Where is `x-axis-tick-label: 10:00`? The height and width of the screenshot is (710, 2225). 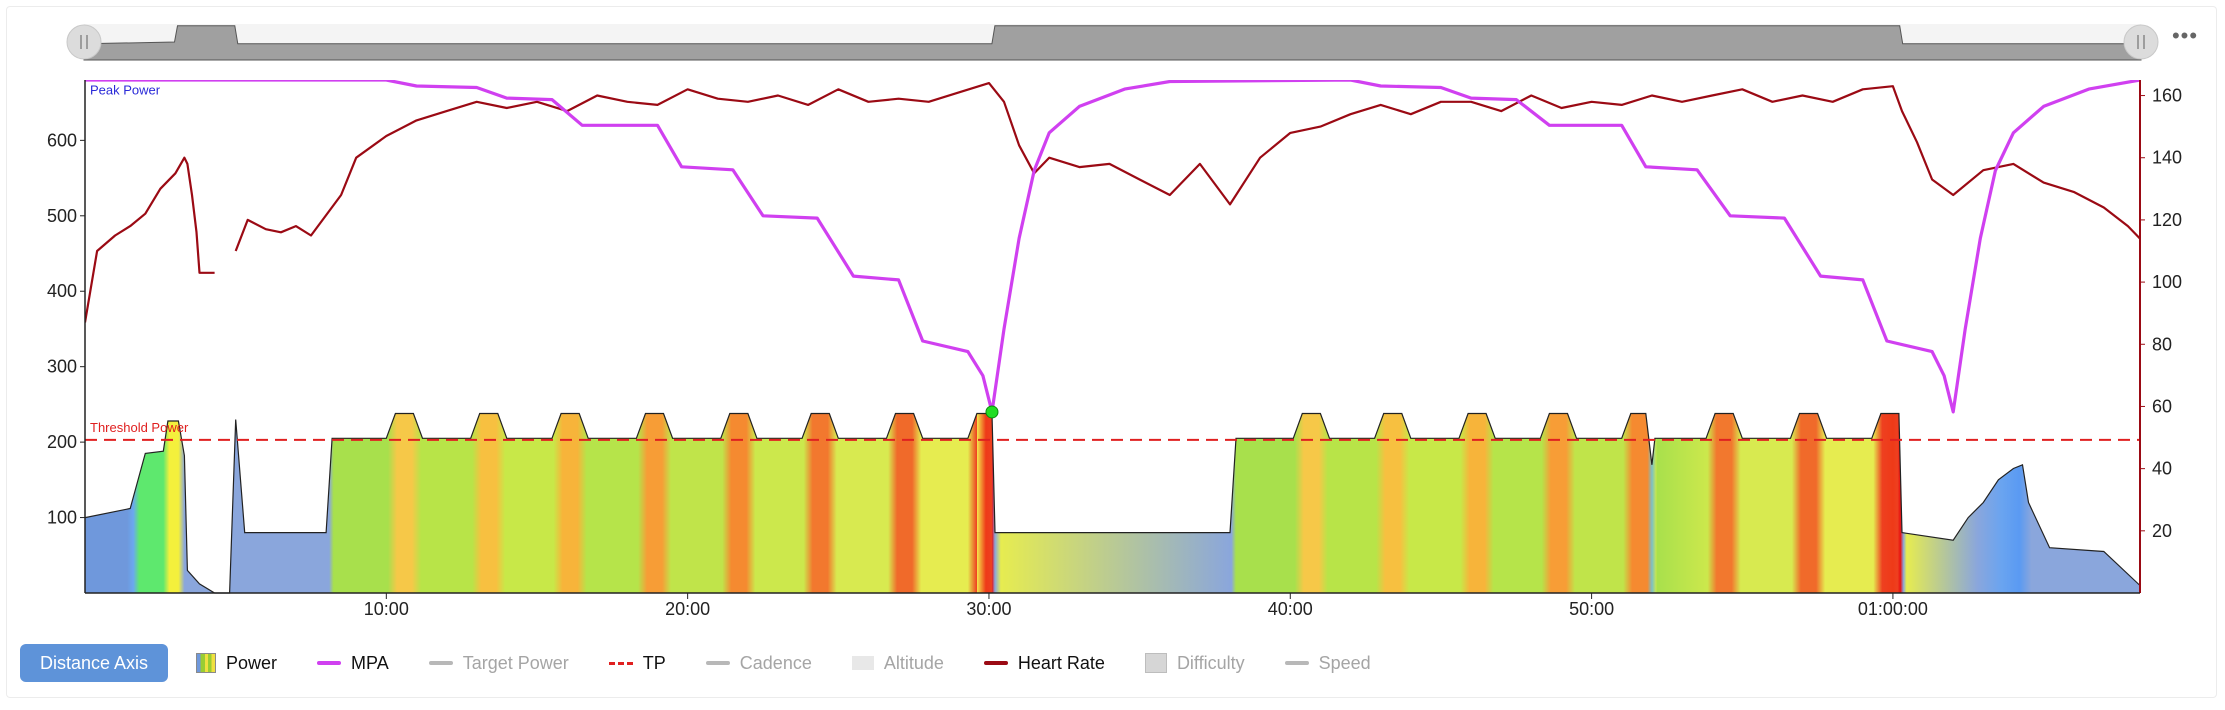
x-axis-tick-label: 10:00 is located at coordinates (386, 609).